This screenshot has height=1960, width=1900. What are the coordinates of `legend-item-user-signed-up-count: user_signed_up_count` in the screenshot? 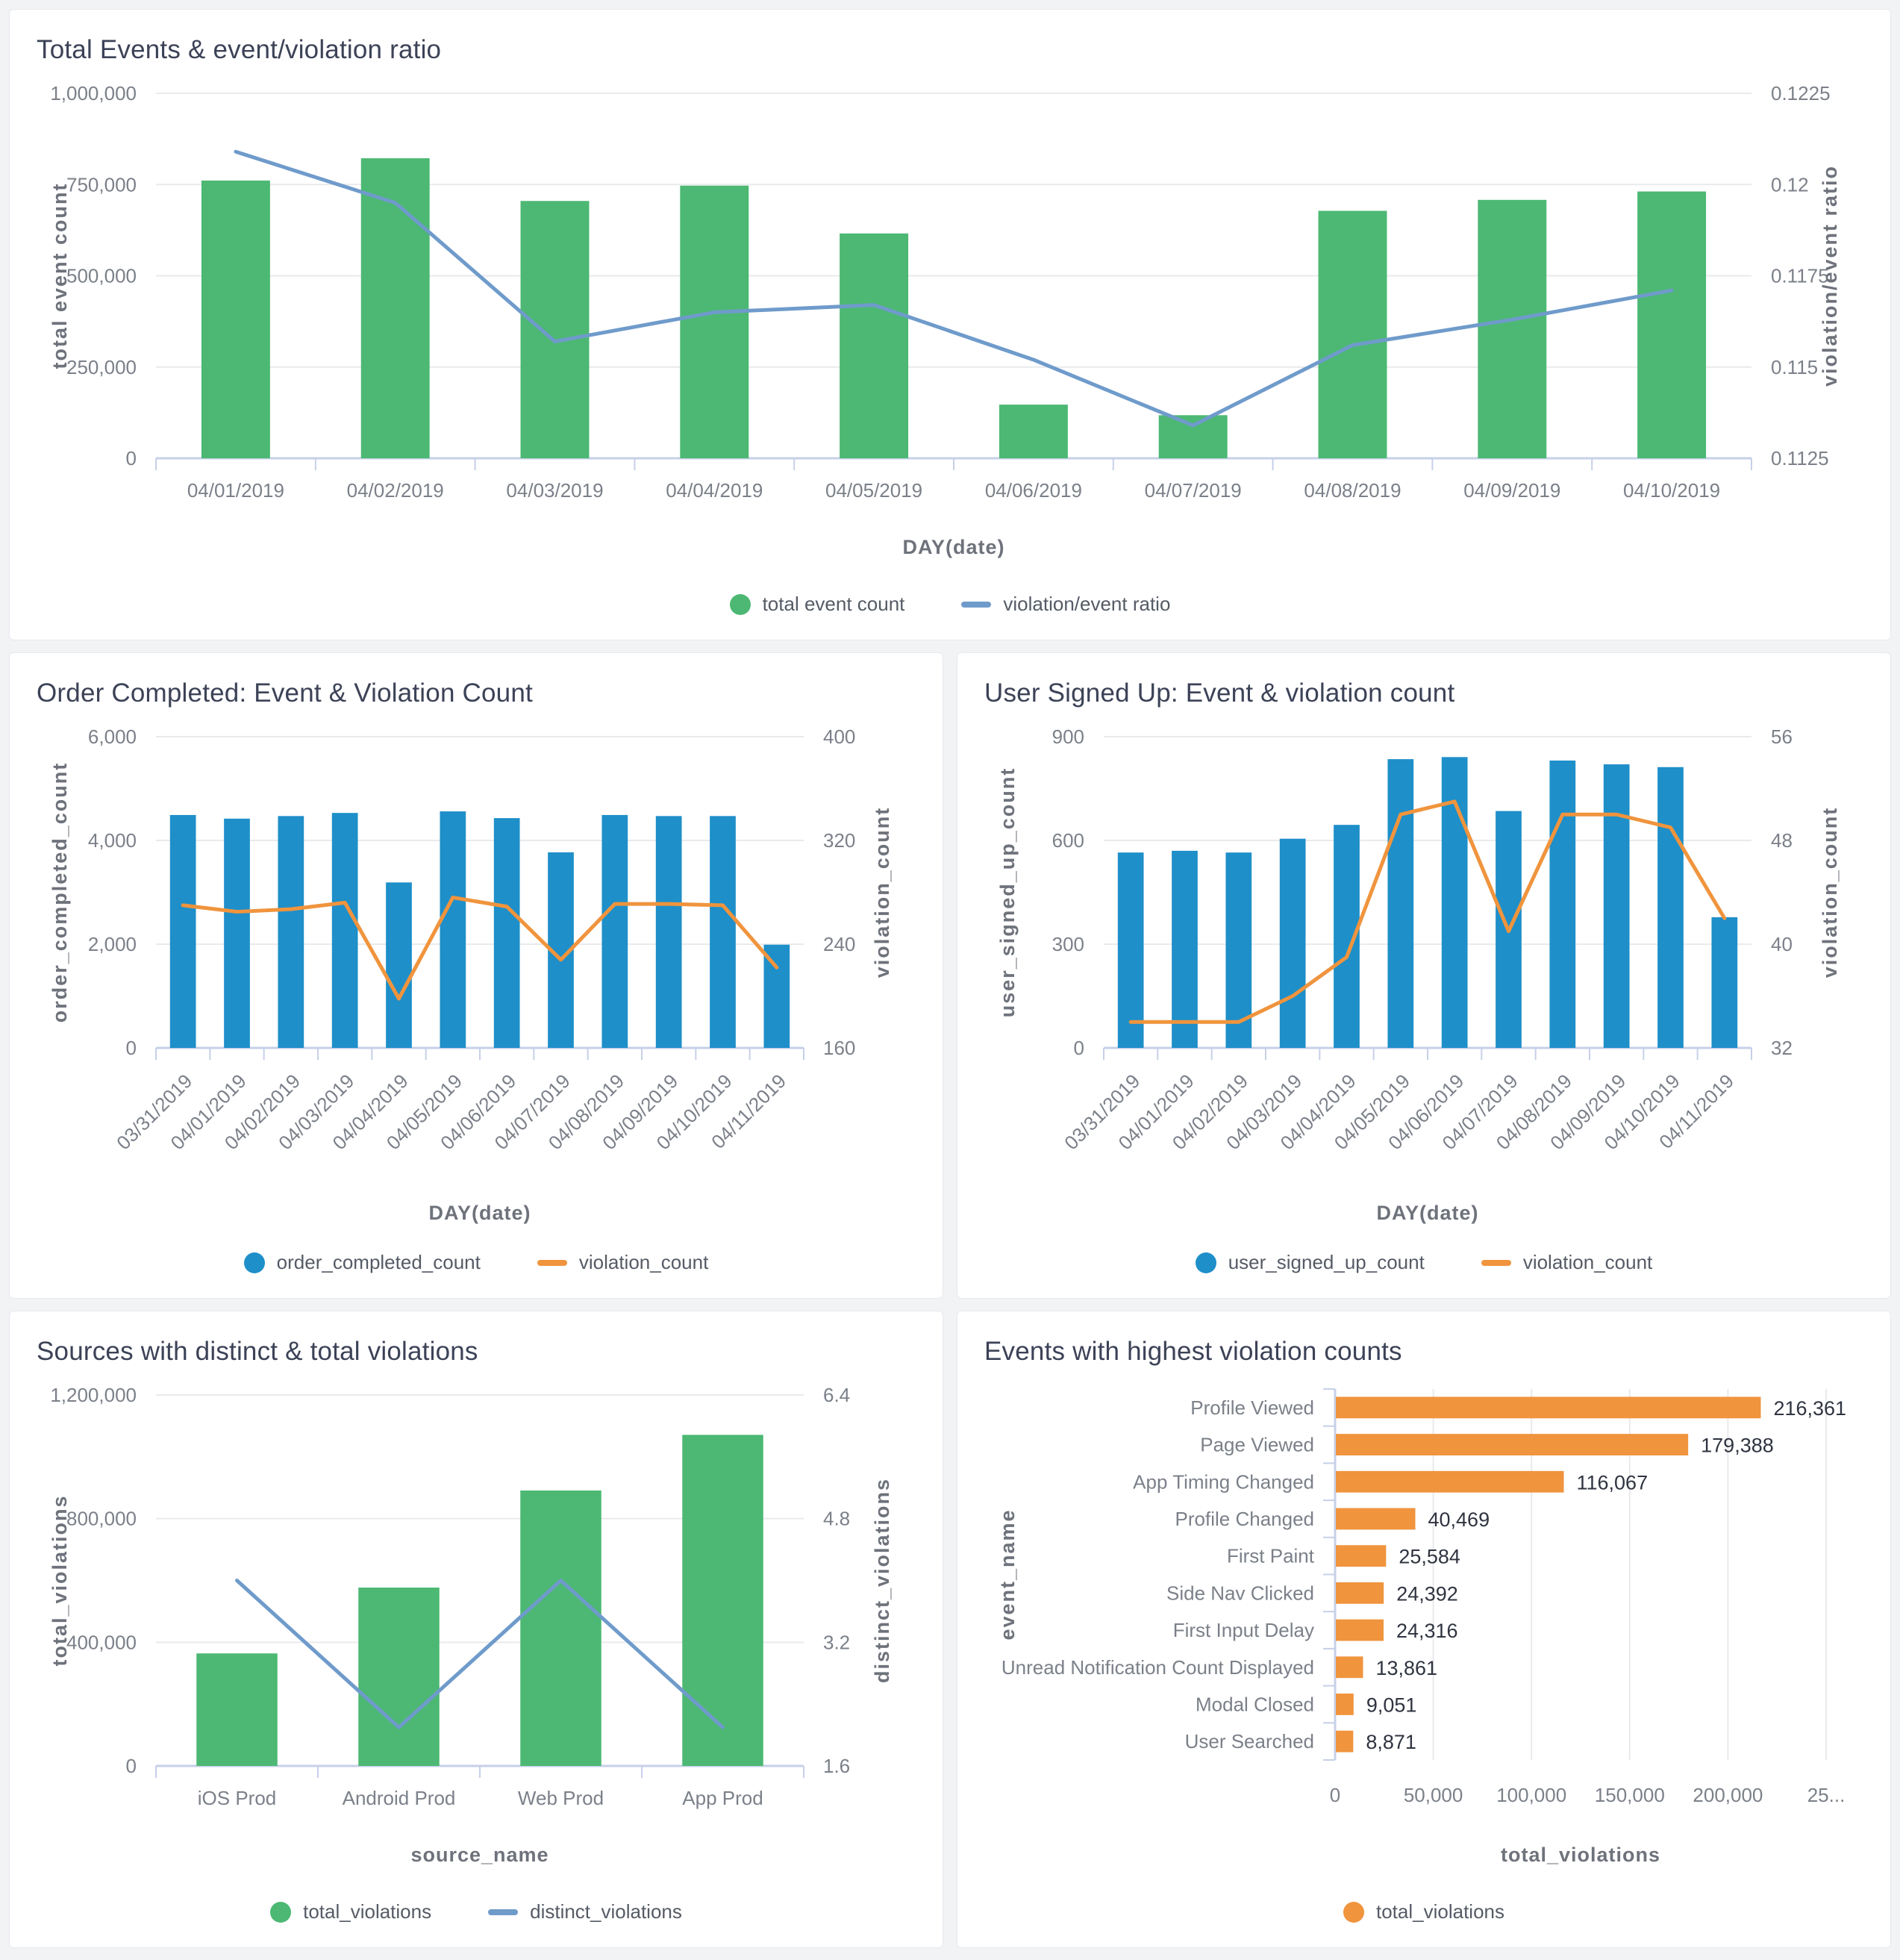 It's located at (1310, 1262).